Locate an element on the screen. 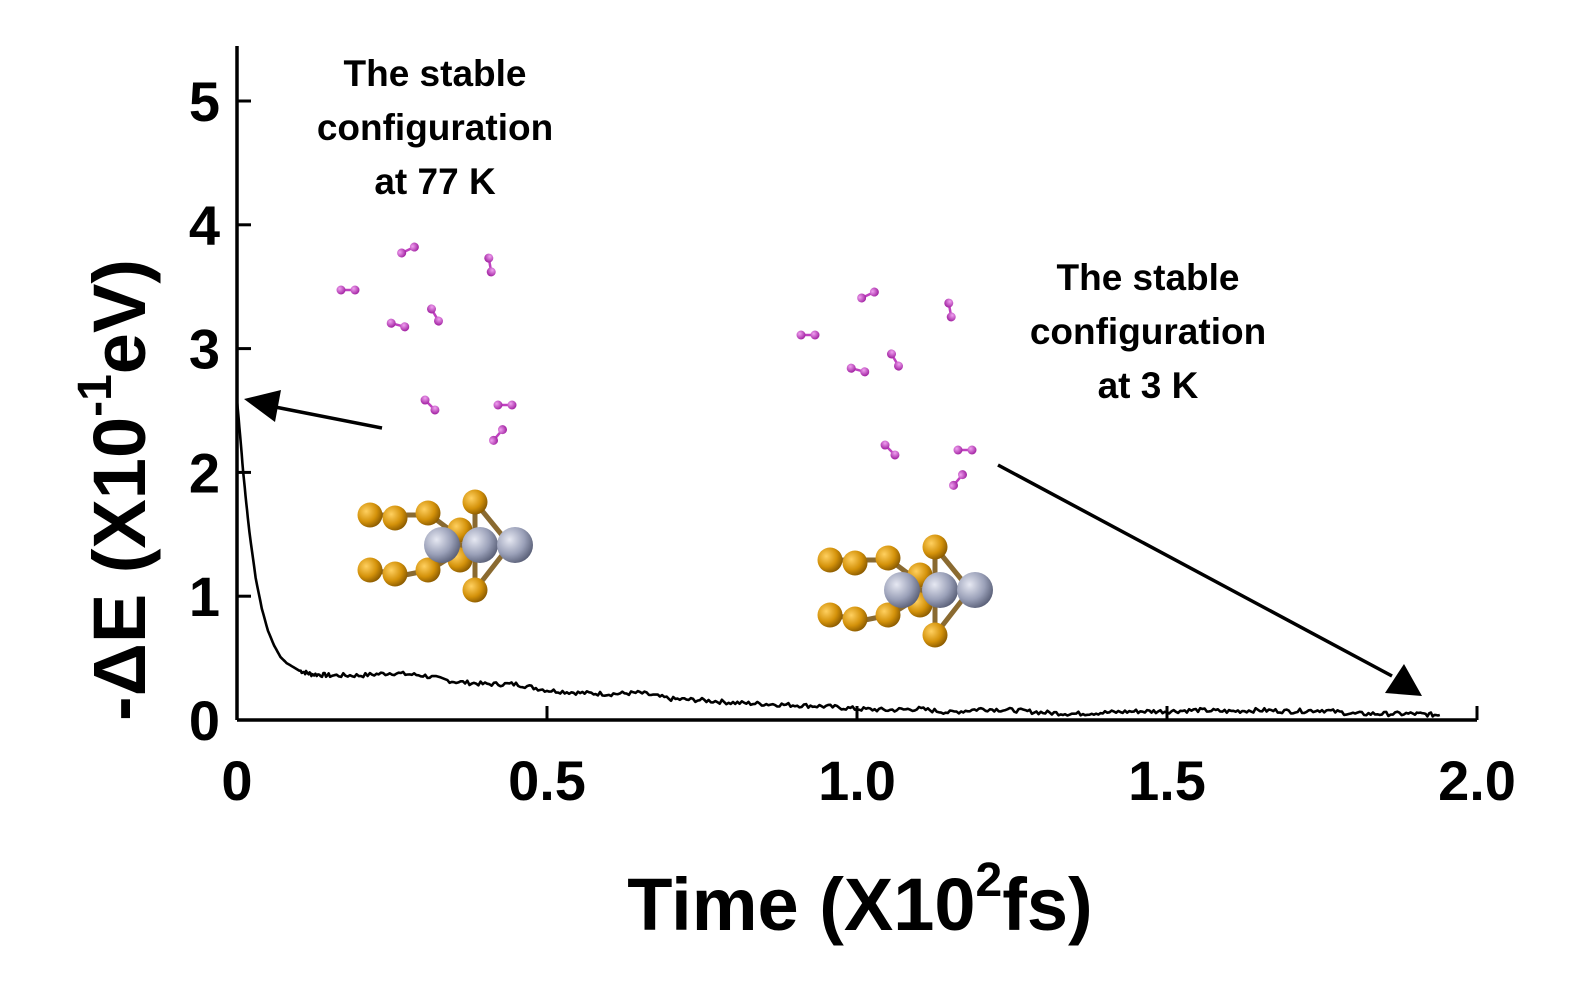 The width and height of the screenshot is (1589, 1000). y-axis-title: -ΔE (X10-1eV) is located at coordinates (115, 490).